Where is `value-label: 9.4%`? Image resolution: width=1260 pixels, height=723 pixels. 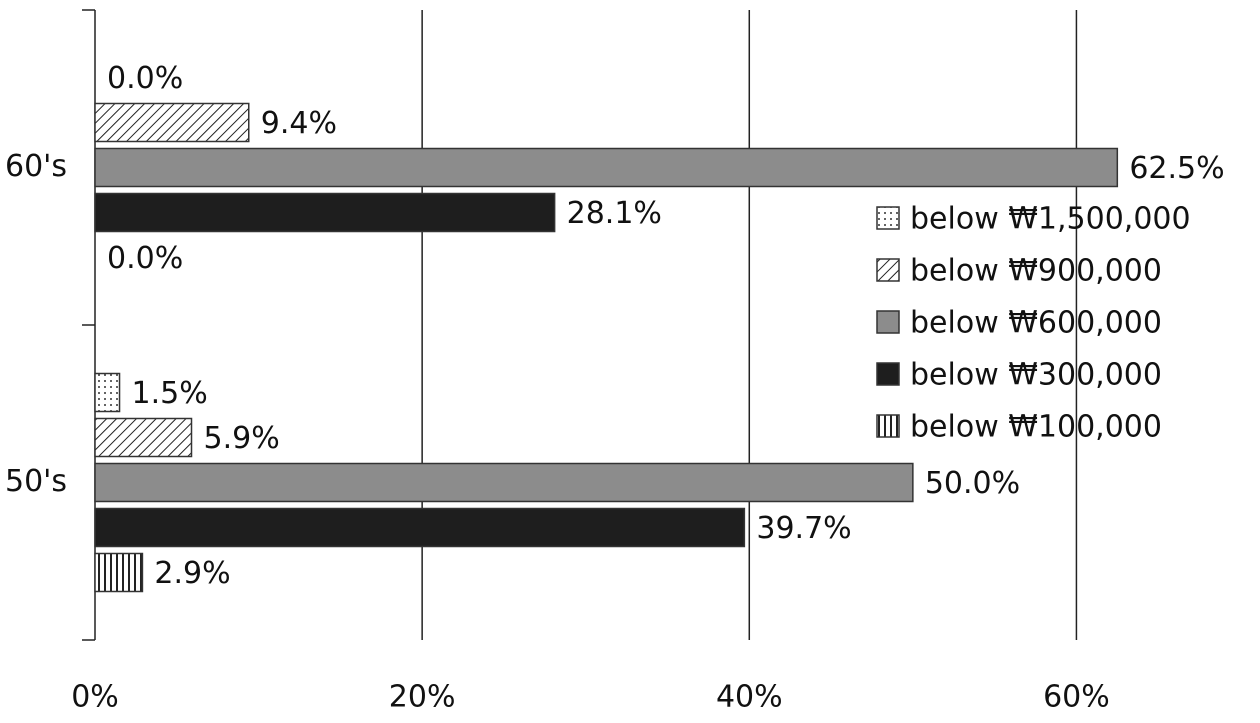
value-label: 9.4% is located at coordinates (299, 123).